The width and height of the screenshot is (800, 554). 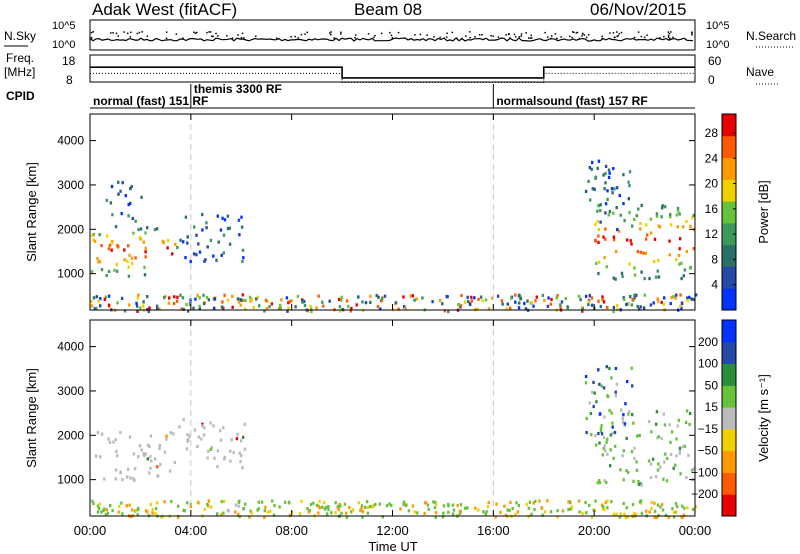 What do you see at coordinates (712, 385) in the screenshot?
I see `colorbar-tick-label: 50` at bounding box center [712, 385].